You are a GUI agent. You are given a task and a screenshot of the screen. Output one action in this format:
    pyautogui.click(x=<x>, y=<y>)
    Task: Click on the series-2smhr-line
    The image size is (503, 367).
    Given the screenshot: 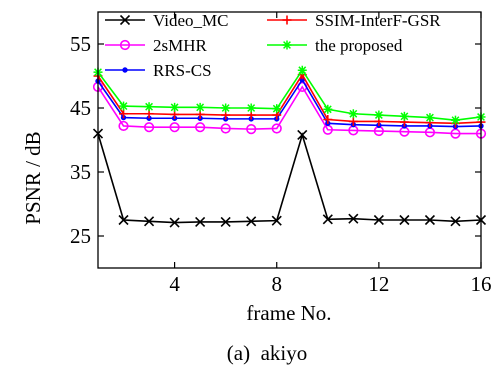 What is the action you would take?
    pyautogui.click(x=289, y=110)
    